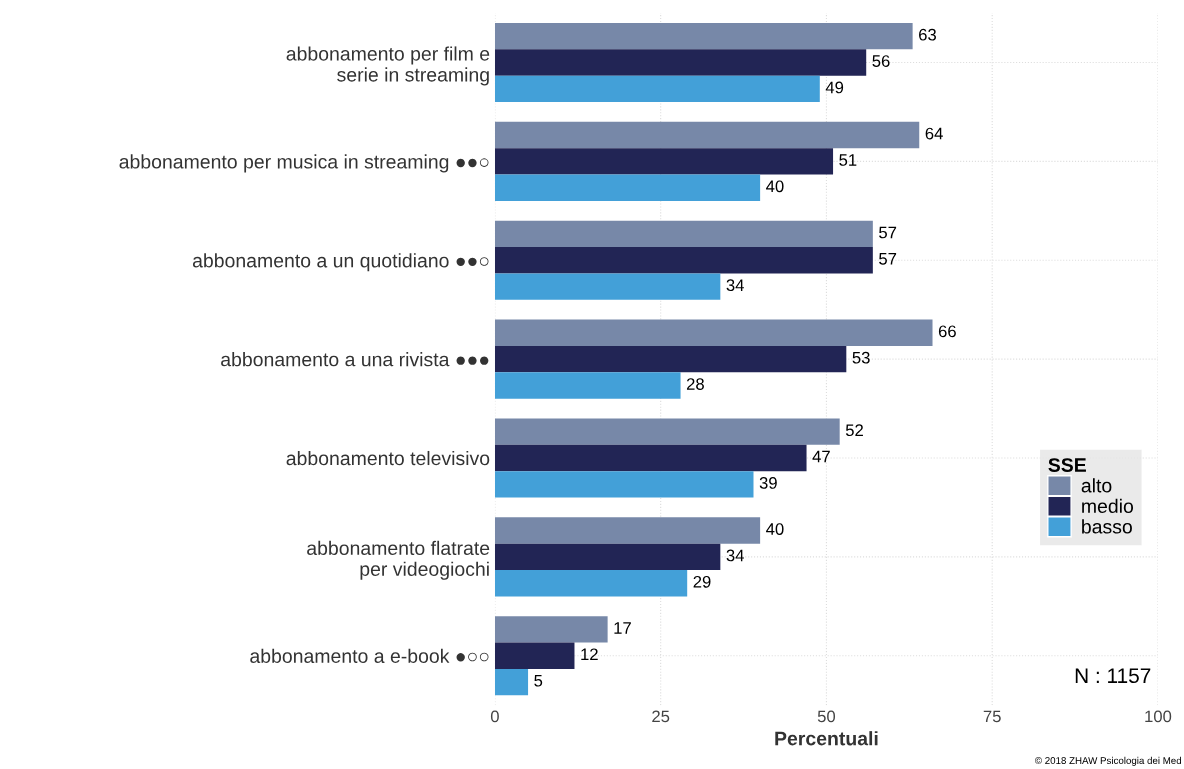  Describe the element at coordinates (834, 87) in the screenshot. I see `data-label: 49` at that location.